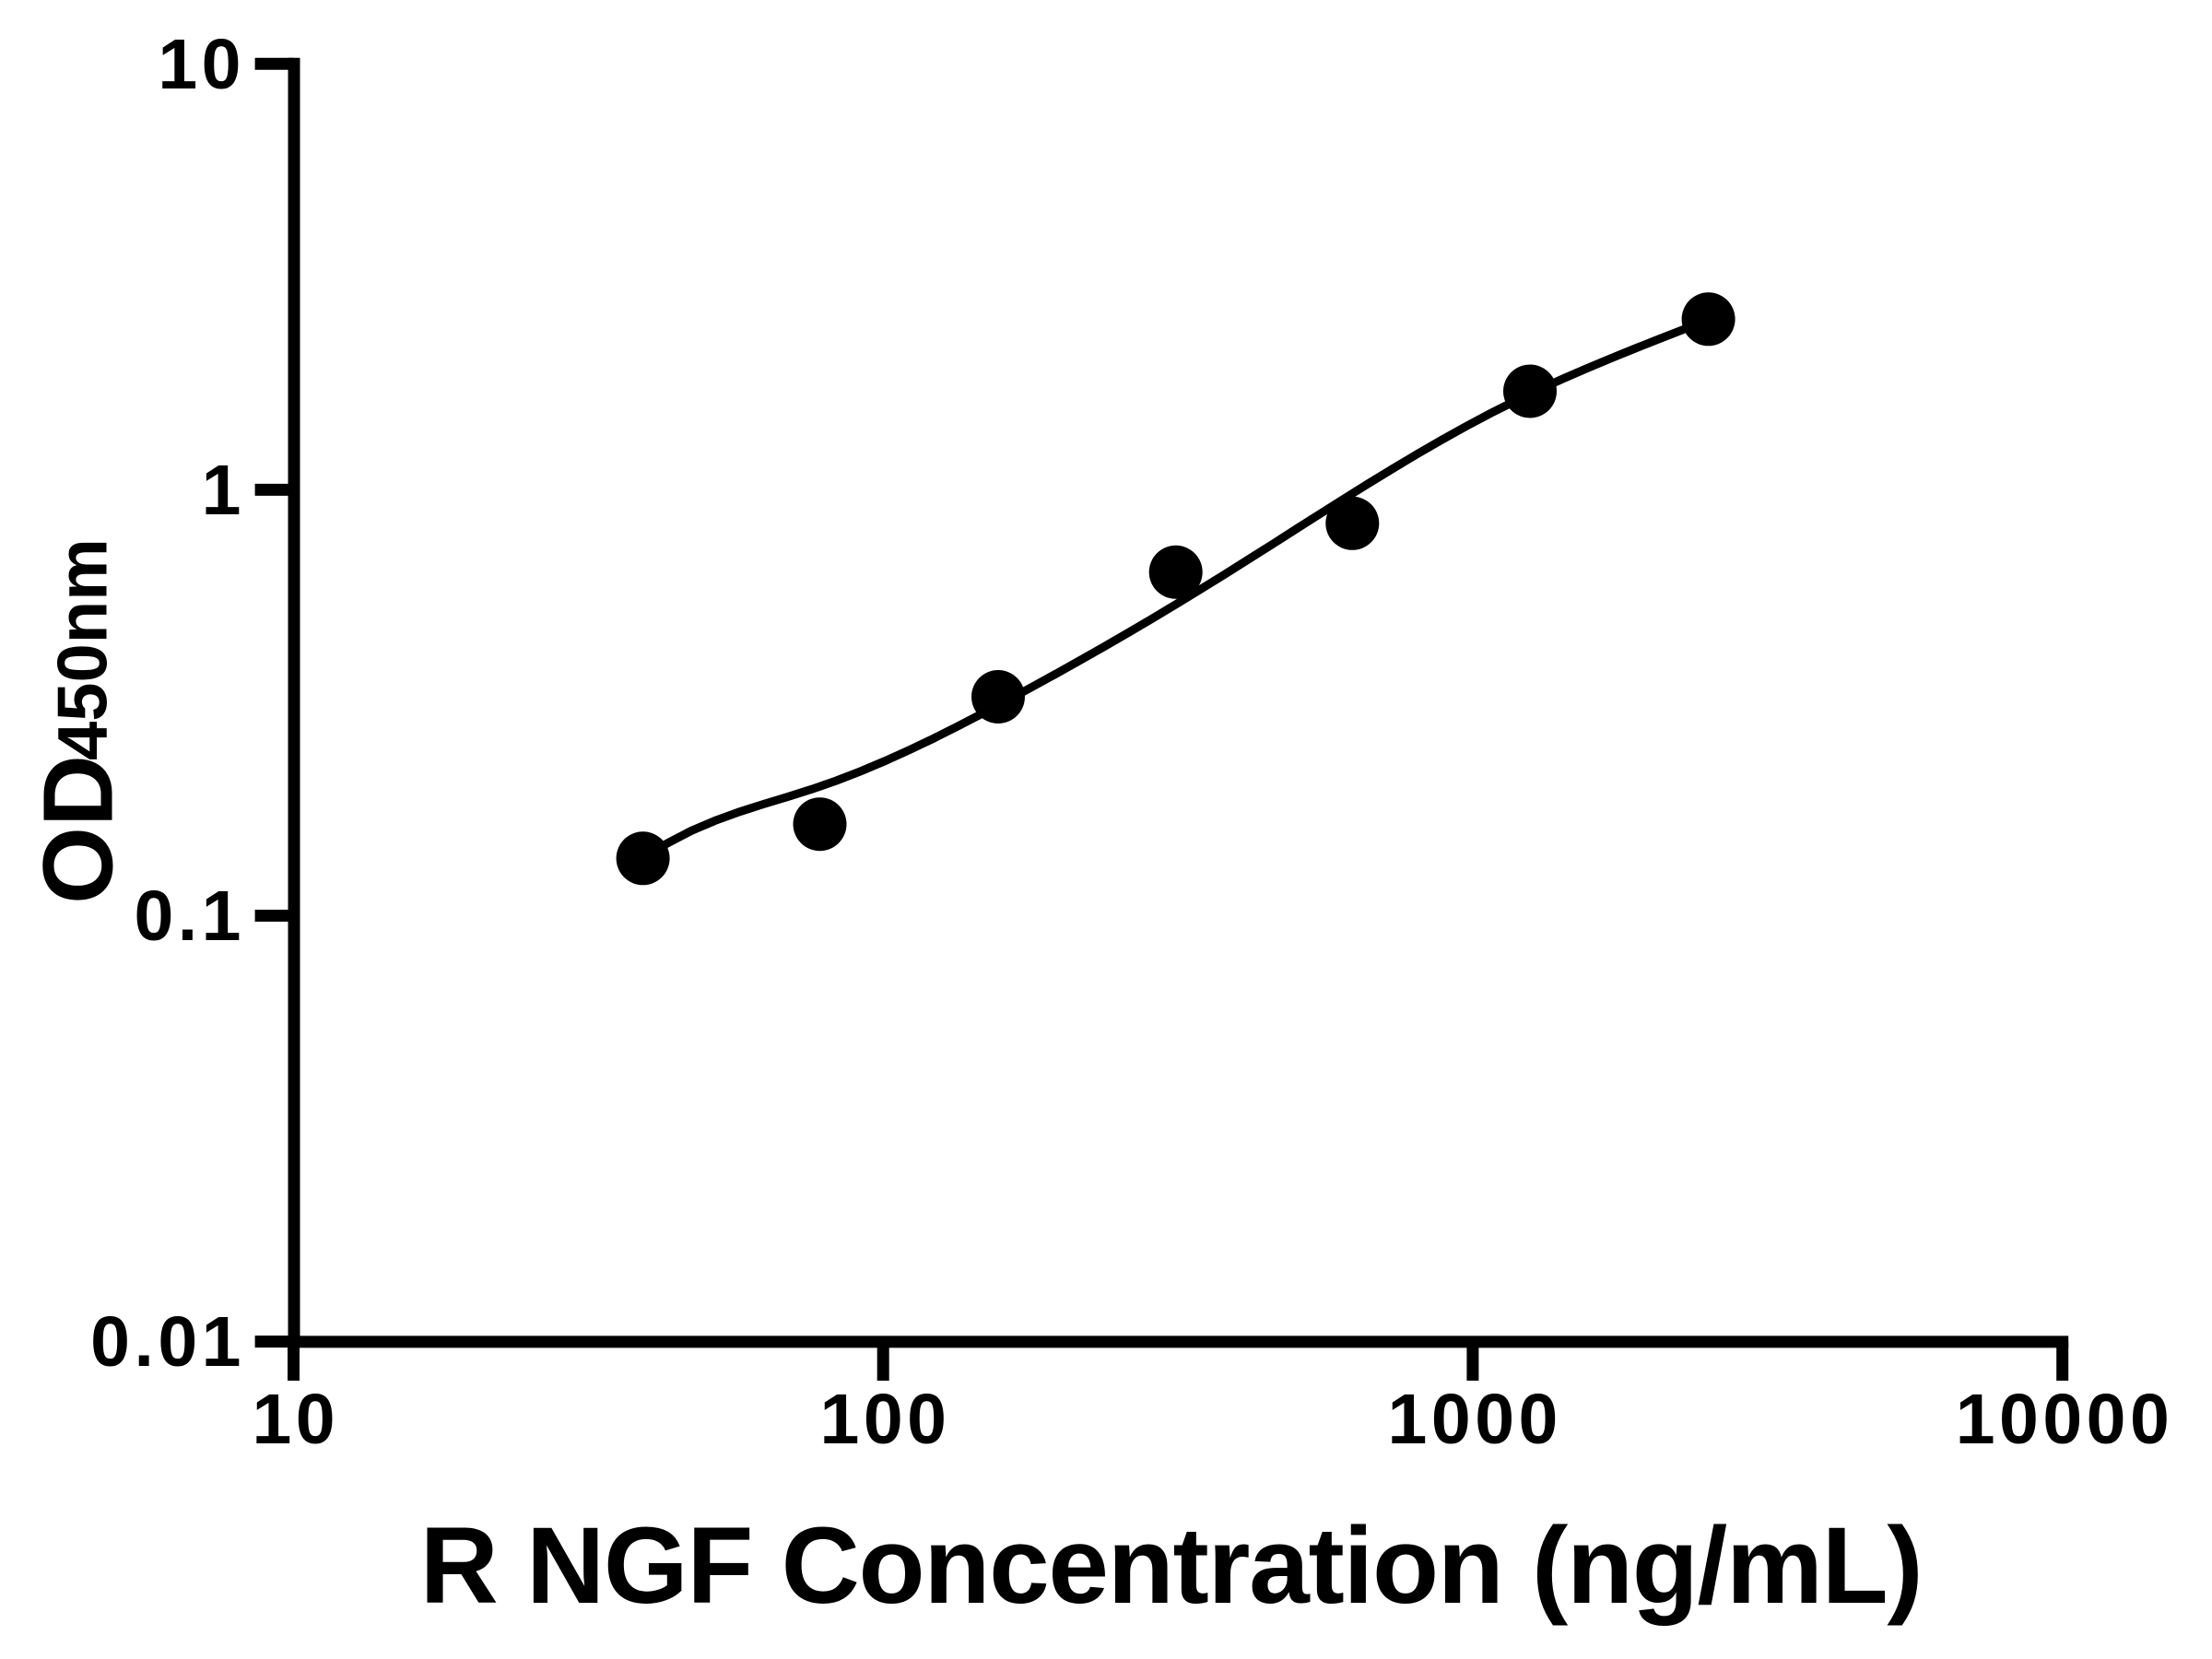 This screenshot has width=2212, height=1659. What do you see at coordinates (1475, 1419) in the screenshot?
I see `svg-text: 1000` at bounding box center [1475, 1419].